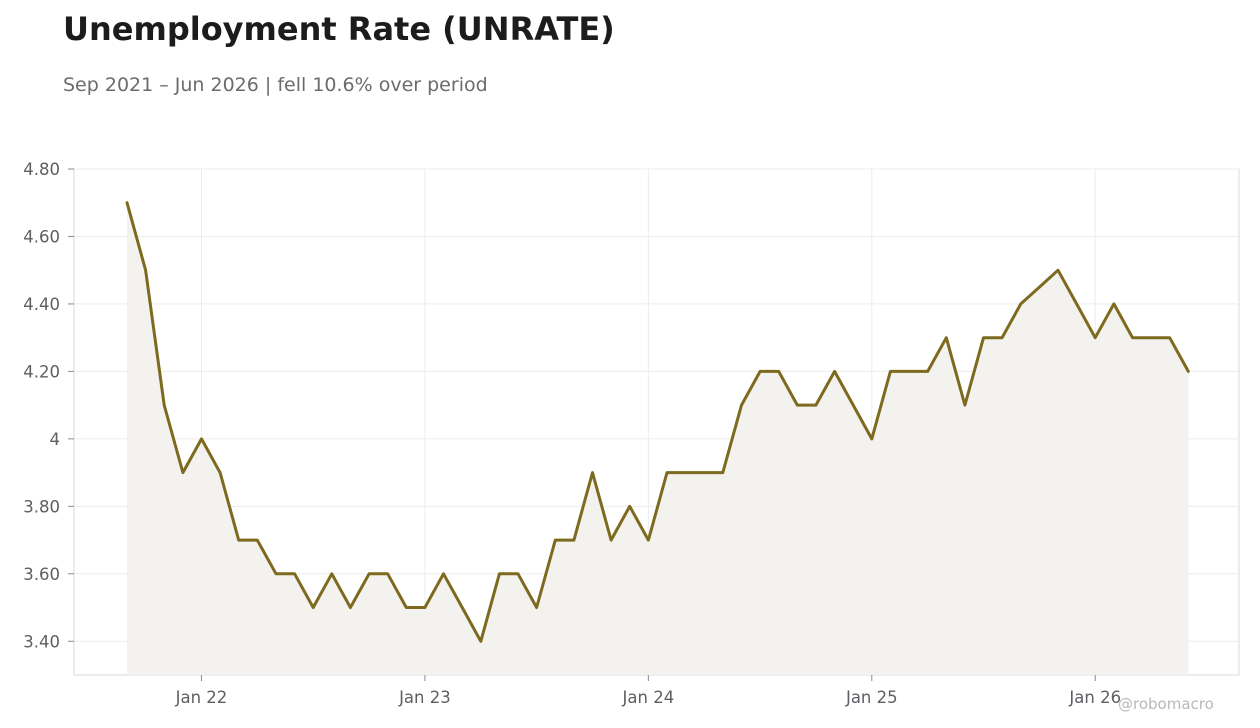 Image resolution: width=1260 pixels, height=728 pixels. I want to click on y-tick-label: 3.80, so click(41, 506).